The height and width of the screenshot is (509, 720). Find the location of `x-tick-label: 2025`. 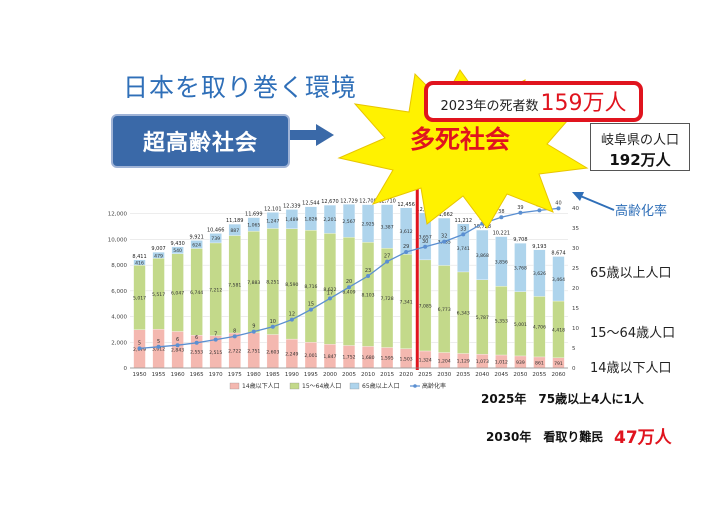

x-tick-label: 2025 is located at coordinates (425, 375).